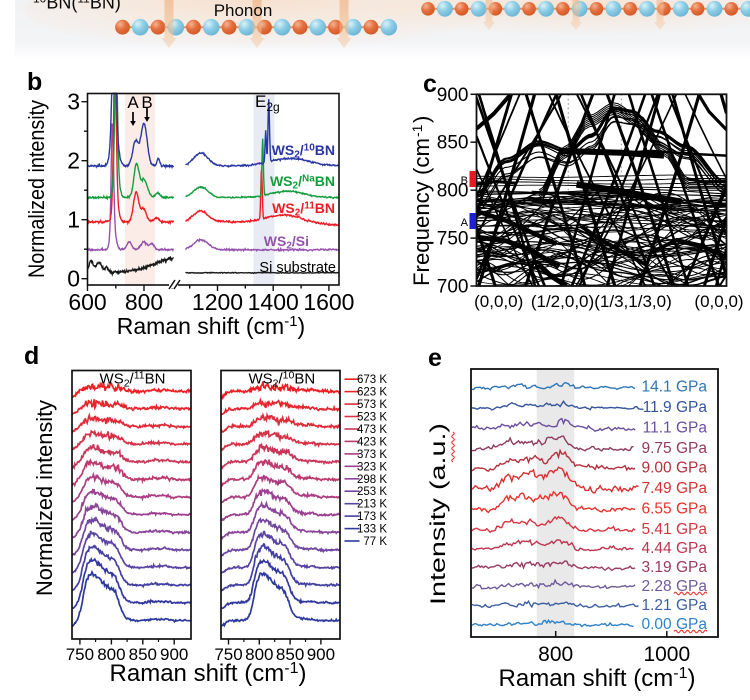 The height and width of the screenshot is (700, 750). Describe the element at coordinates (328, 302) in the screenshot. I see `svg-text: 1600` at that location.